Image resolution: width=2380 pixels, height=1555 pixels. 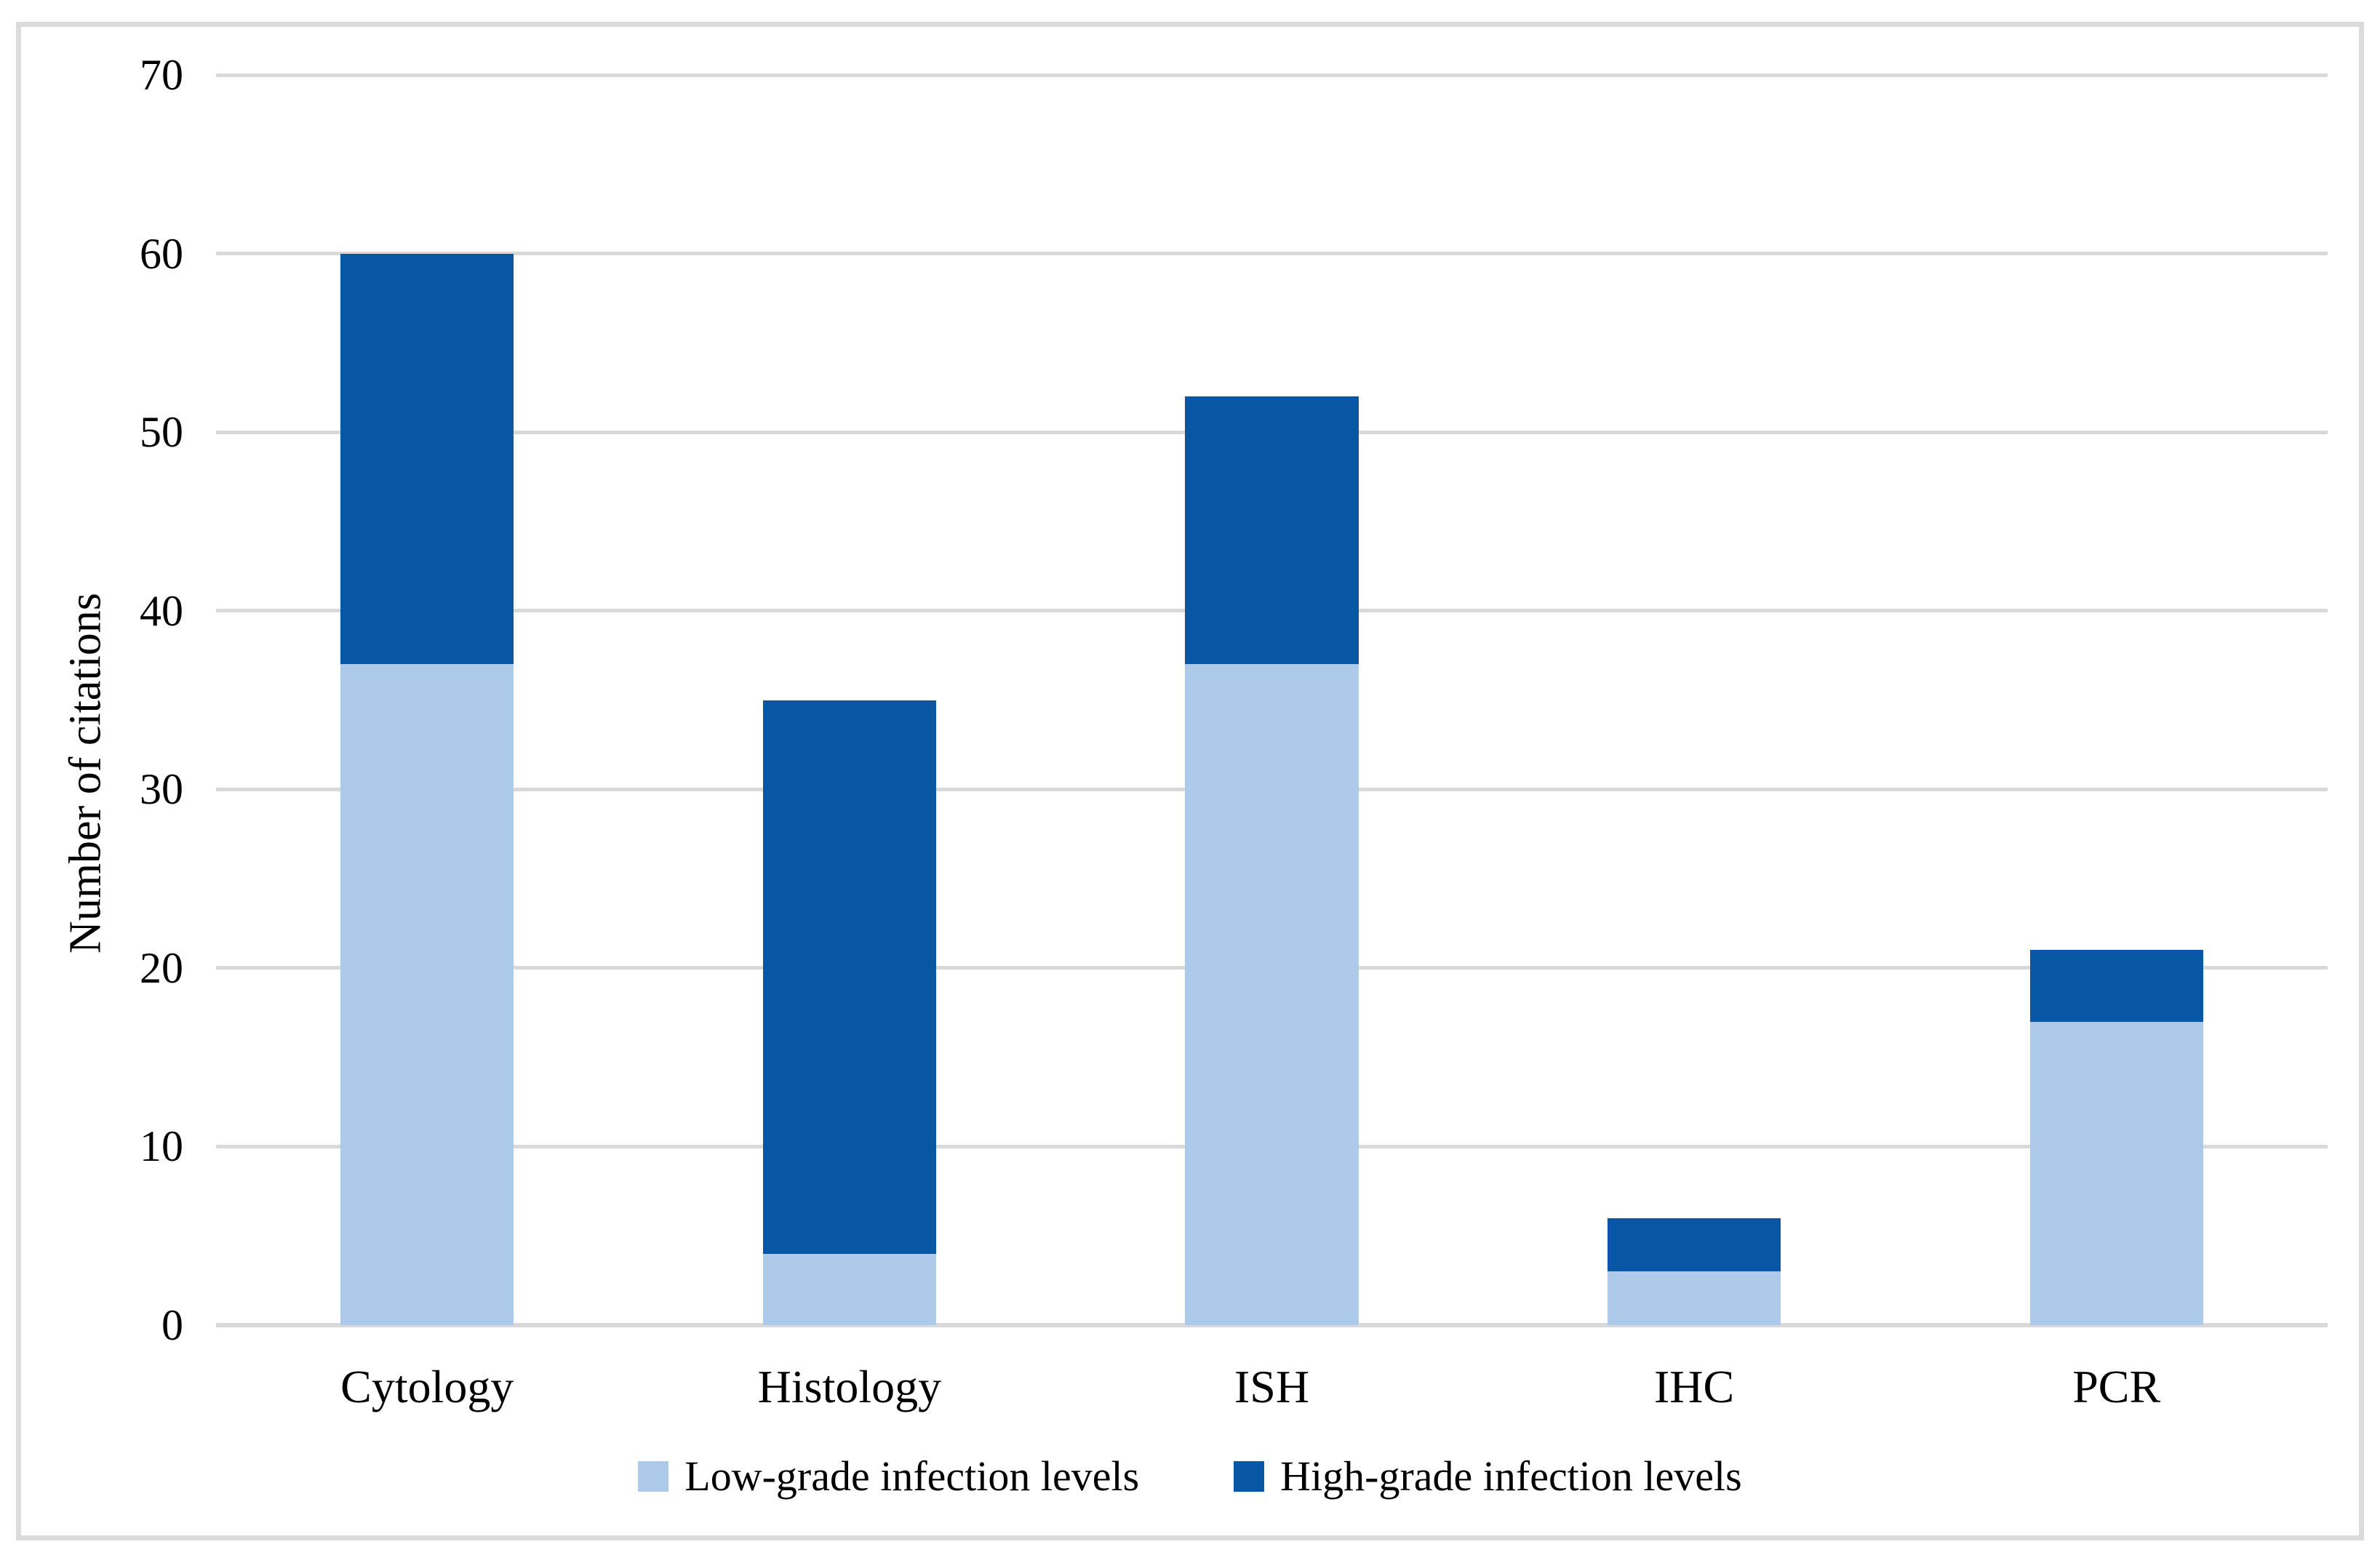 I want to click on bar-slot-cytology, so click(x=427, y=700).